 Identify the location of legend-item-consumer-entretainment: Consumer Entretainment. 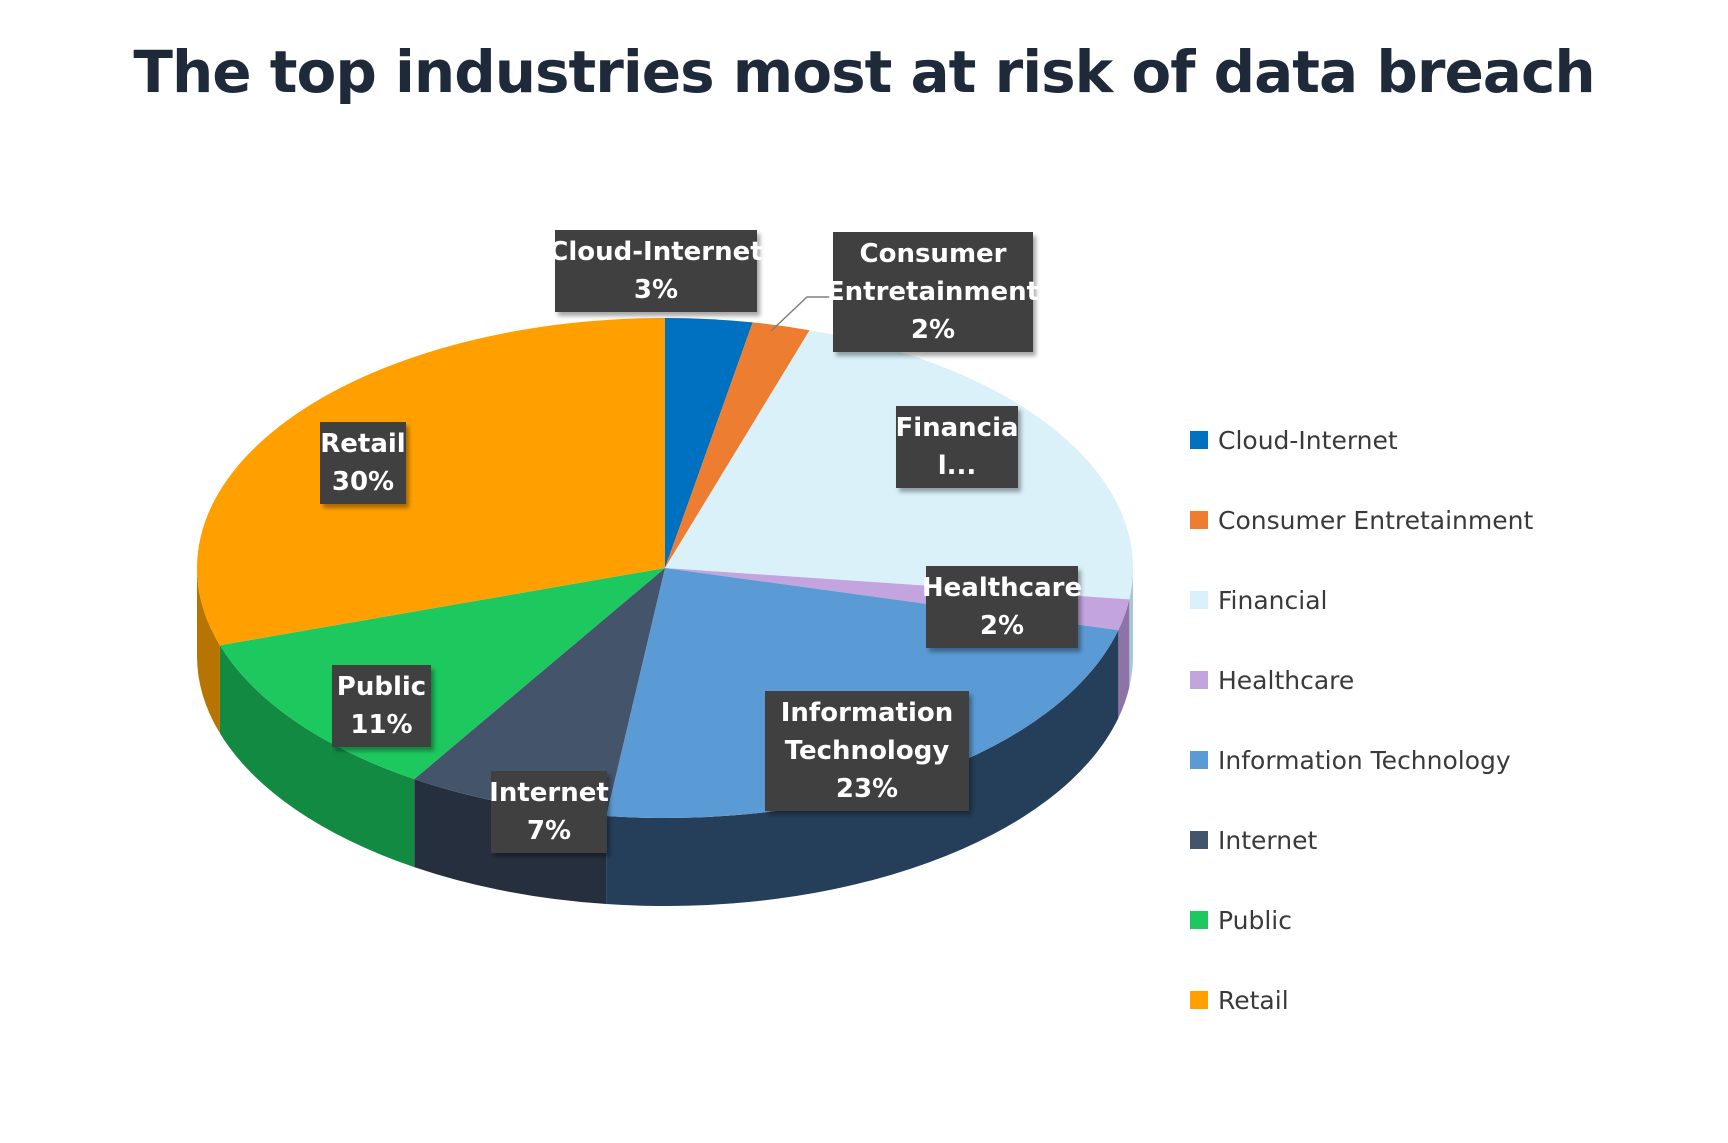
(1361, 520).